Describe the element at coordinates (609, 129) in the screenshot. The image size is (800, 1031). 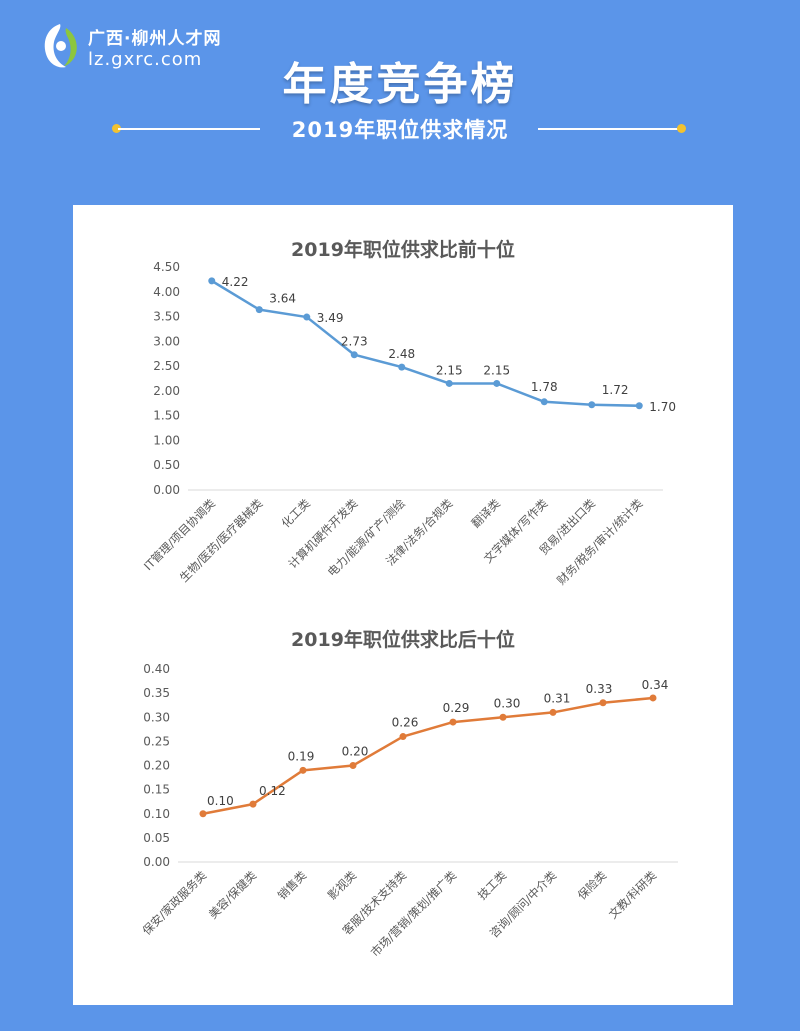
I see `subtitle-line-right` at that location.